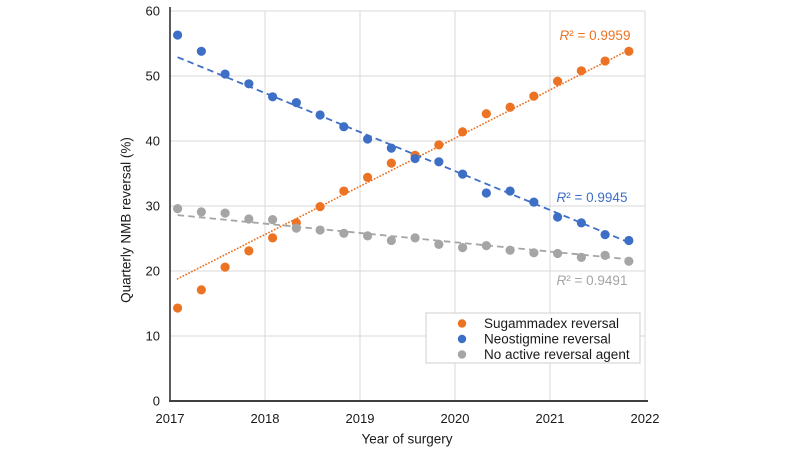 This screenshot has height=453, width=800. I want to click on x-axis-title: Year of surgery, so click(407, 439).